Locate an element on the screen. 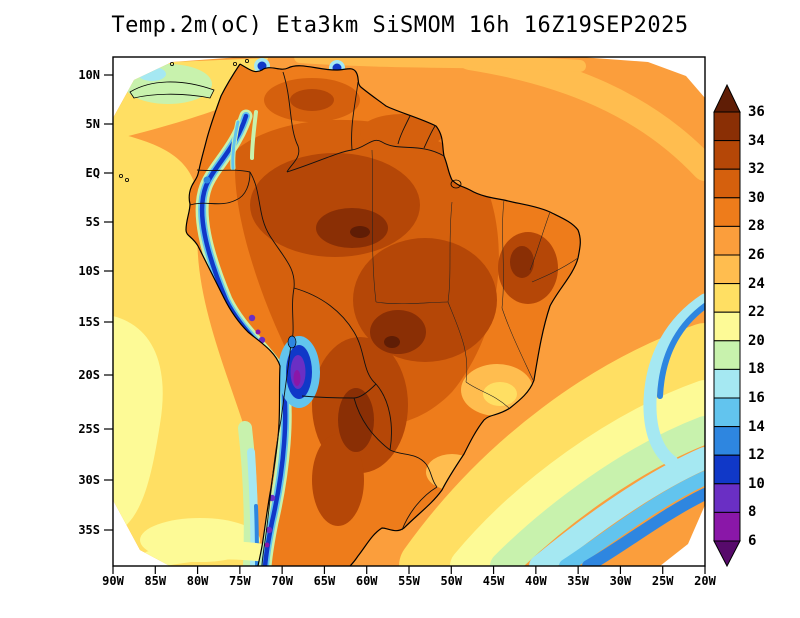 The image size is (800, 618). se-atlantic-cyan-band is located at coordinates (617, 506).